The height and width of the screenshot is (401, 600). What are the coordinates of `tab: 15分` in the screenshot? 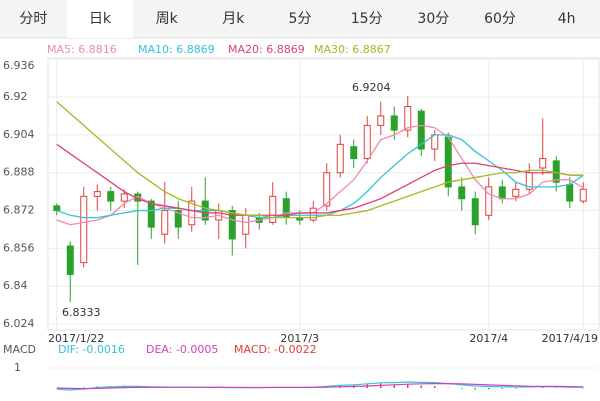 It's located at (367, 19).